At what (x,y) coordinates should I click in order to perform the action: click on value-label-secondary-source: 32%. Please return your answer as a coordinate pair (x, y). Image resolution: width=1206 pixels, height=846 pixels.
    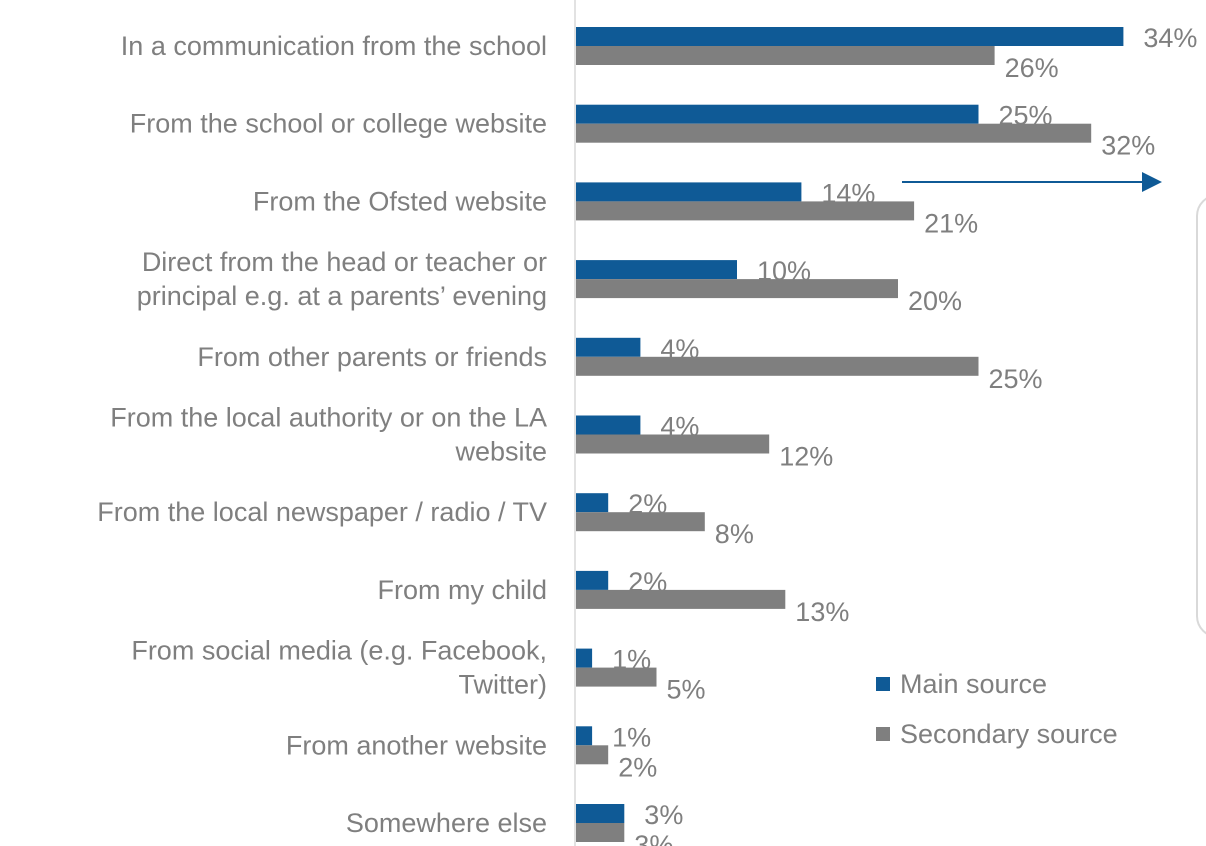
    Looking at the image, I should click on (1128, 146).